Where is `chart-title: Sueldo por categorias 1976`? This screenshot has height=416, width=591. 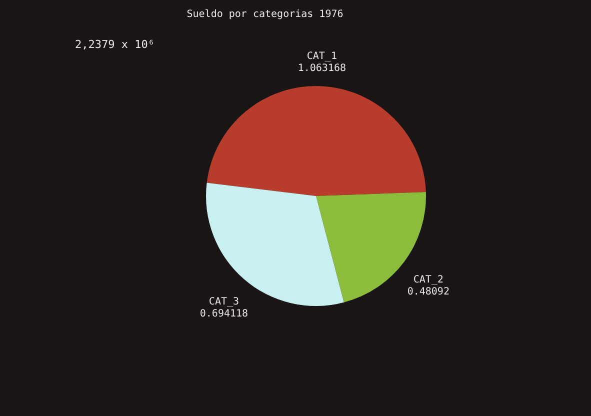
chart-title: Sueldo por categorias 1976 is located at coordinates (265, 14).